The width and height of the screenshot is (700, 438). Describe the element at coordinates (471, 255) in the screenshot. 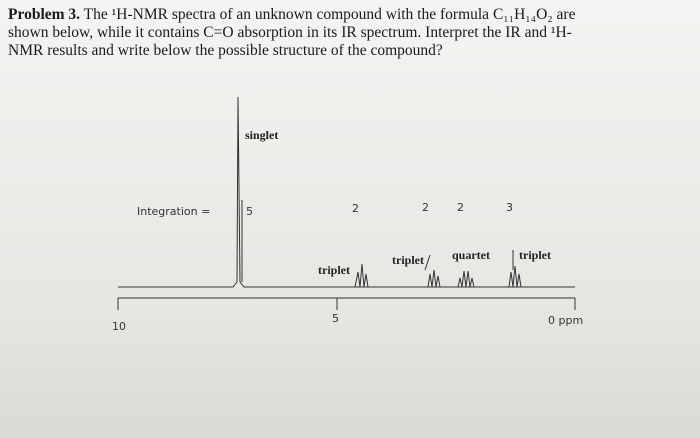

I see `peak-label: quartet` at that location.